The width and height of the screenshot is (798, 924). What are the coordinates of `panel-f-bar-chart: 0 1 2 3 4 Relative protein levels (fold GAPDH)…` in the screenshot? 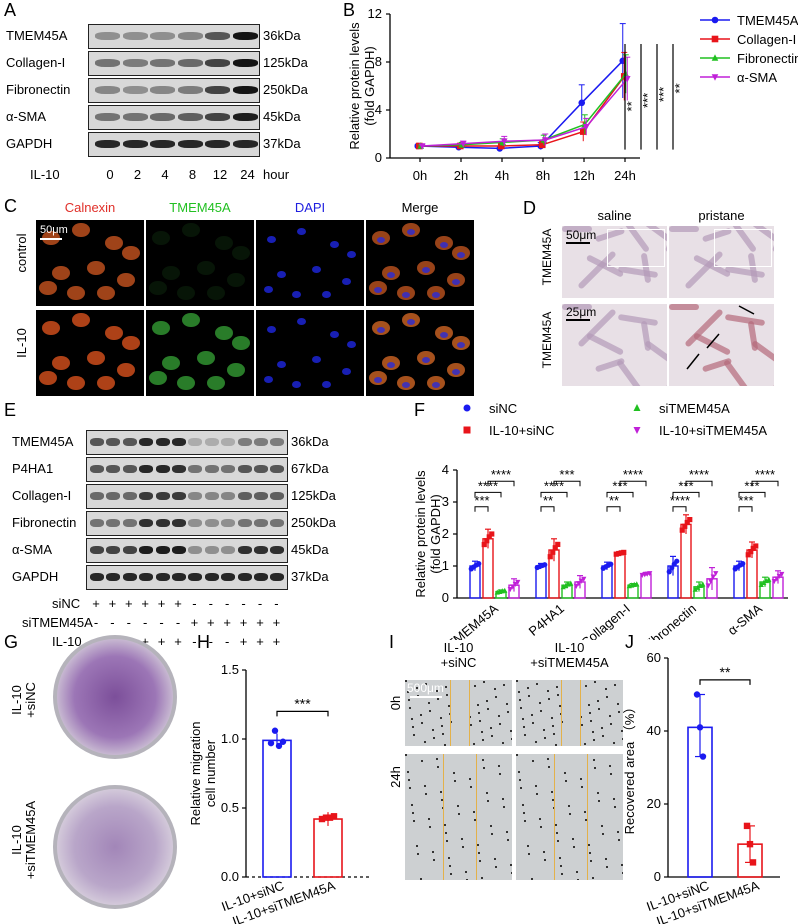 It's located at (600, 520).